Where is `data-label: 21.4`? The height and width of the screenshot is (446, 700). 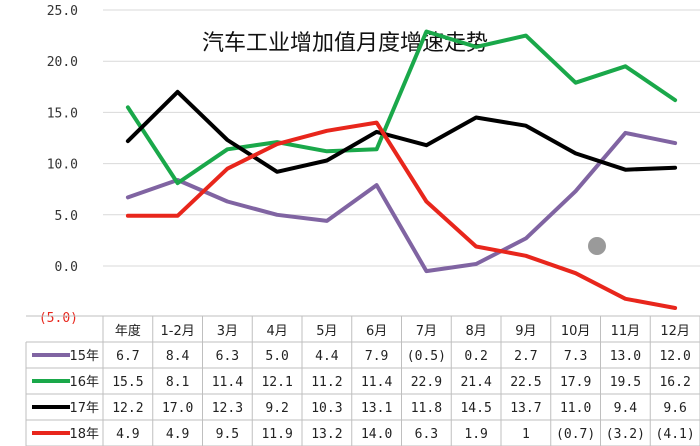 data-label: 21.4 is located at coordinates (475, 382).